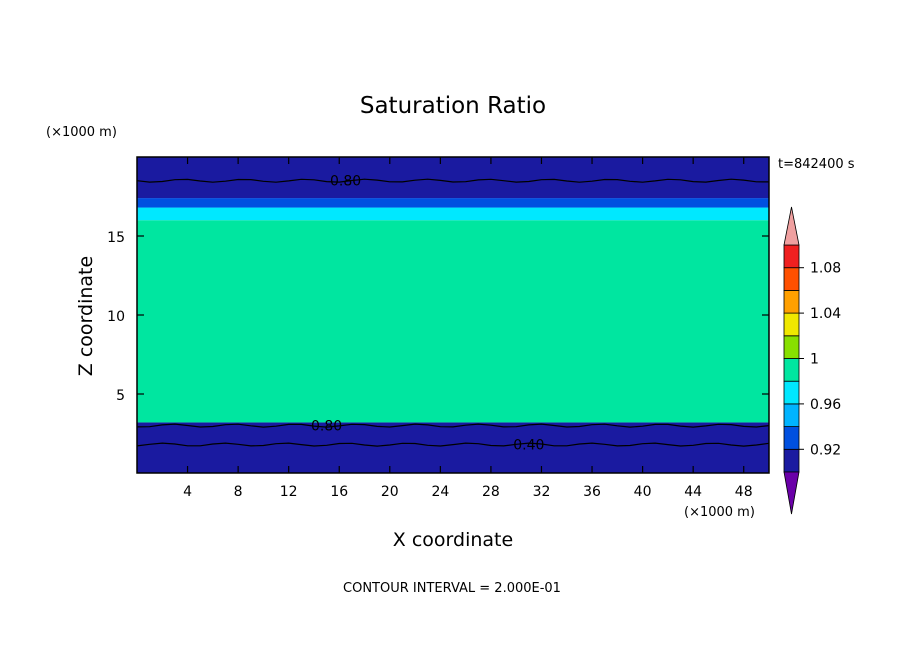 This screenshot has height=654, width=904. What do you see at coordinates (187, 492) in the screenshot?
I see `x-tick-label: 4` at bounding box center [187, 492].